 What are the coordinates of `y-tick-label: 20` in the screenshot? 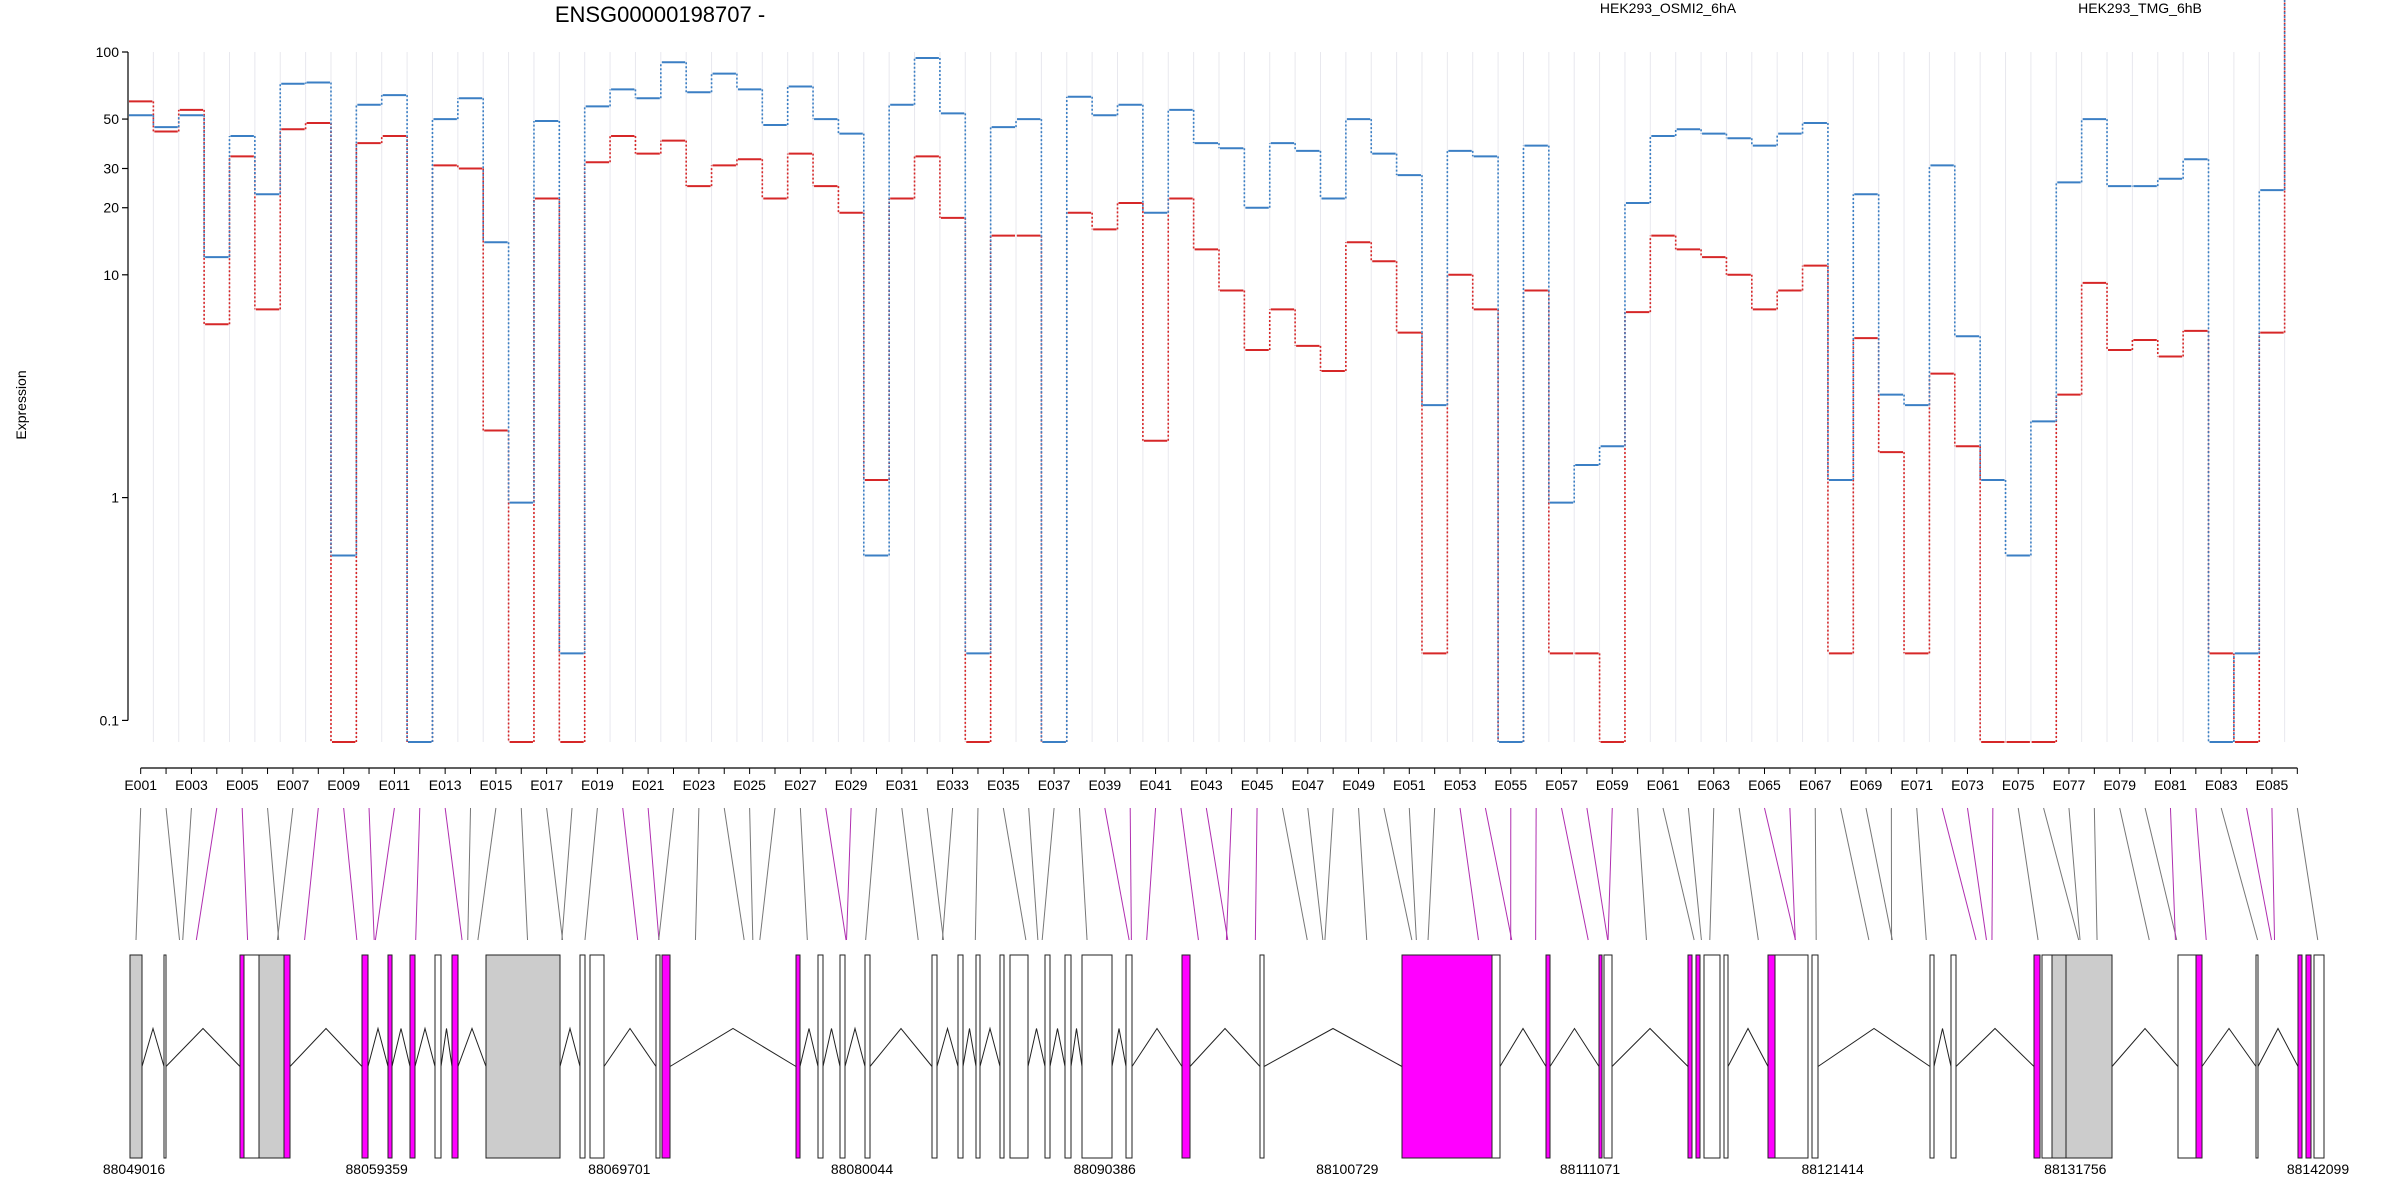 It's located at (111, 208).